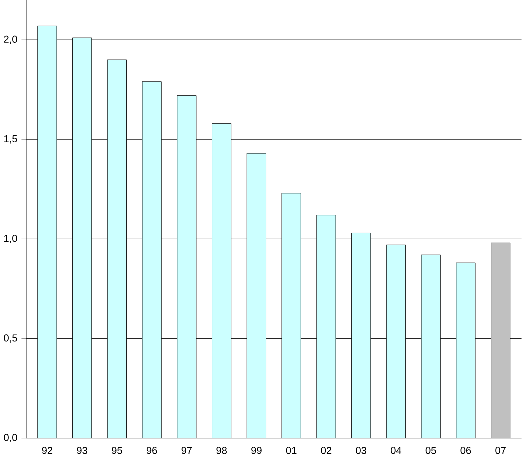 The width and height of the screenshot is (522, 458). Describe the element at coordinates (11, 438) in the screenshot. I see `y-tick-label: 0,0` at that location.